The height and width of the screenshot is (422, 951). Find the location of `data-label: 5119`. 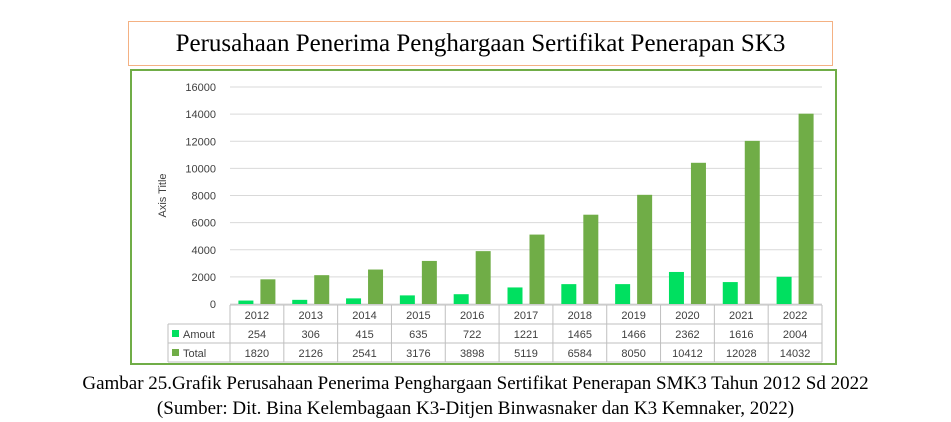

data-label: 5119 is located at coordinates (526, 354).